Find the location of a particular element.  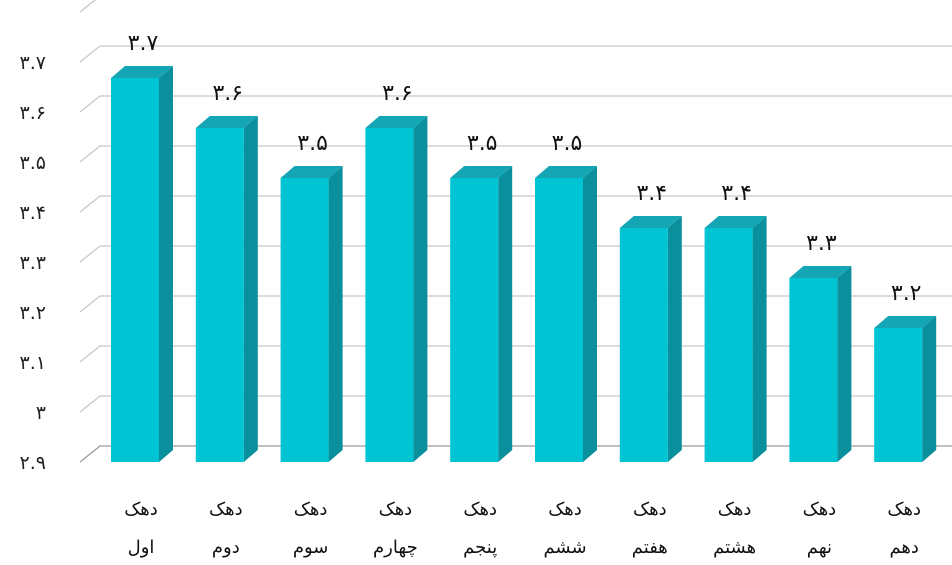

category-label: اول is located at coordinates (141, 547).